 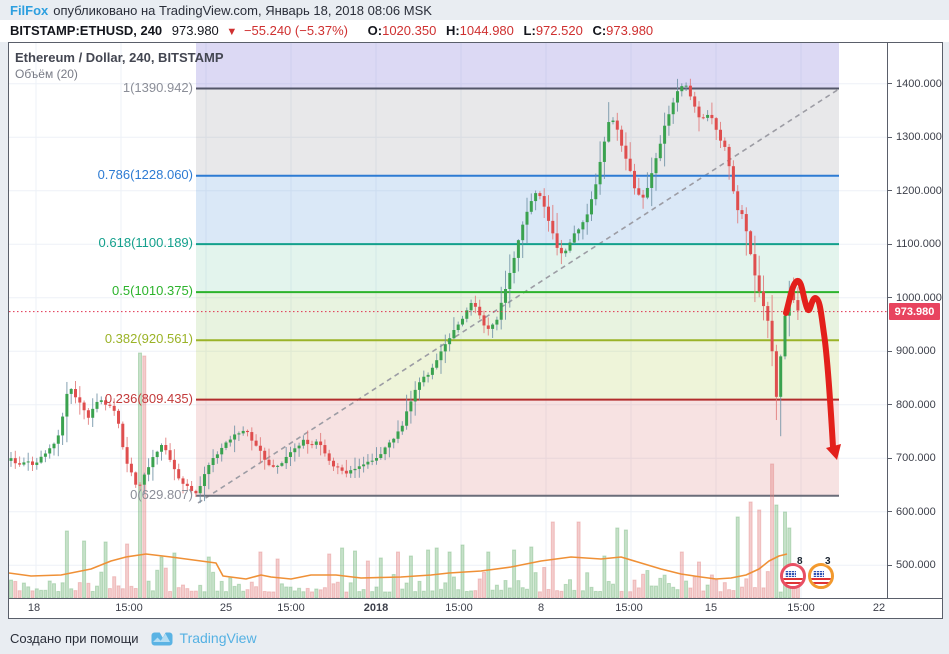 I want to click on price-tick-label: 800.000, so click(x=912, y=405).